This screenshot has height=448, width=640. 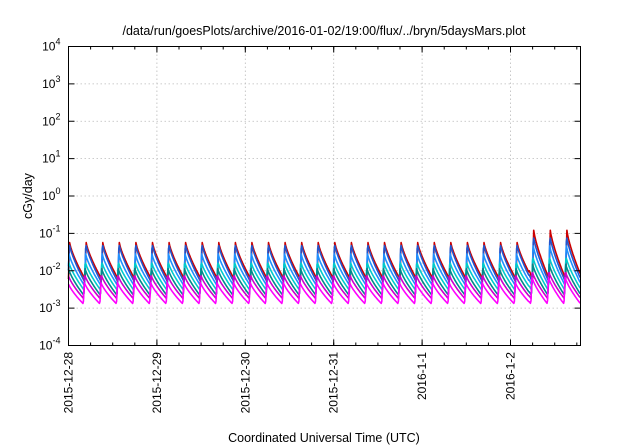 I want to click on y-tick-label: 10², so click(x=51, y=119).